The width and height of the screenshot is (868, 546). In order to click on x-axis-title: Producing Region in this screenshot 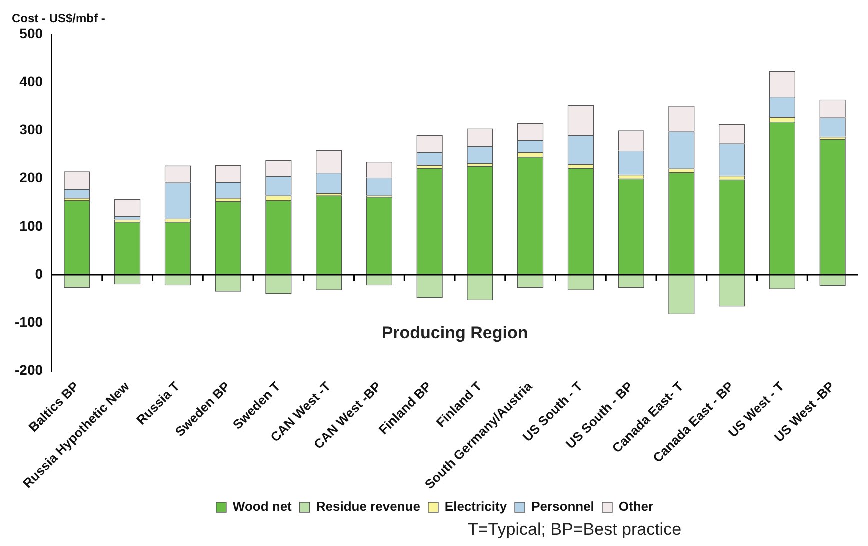, I will do `click(455, 332)`.